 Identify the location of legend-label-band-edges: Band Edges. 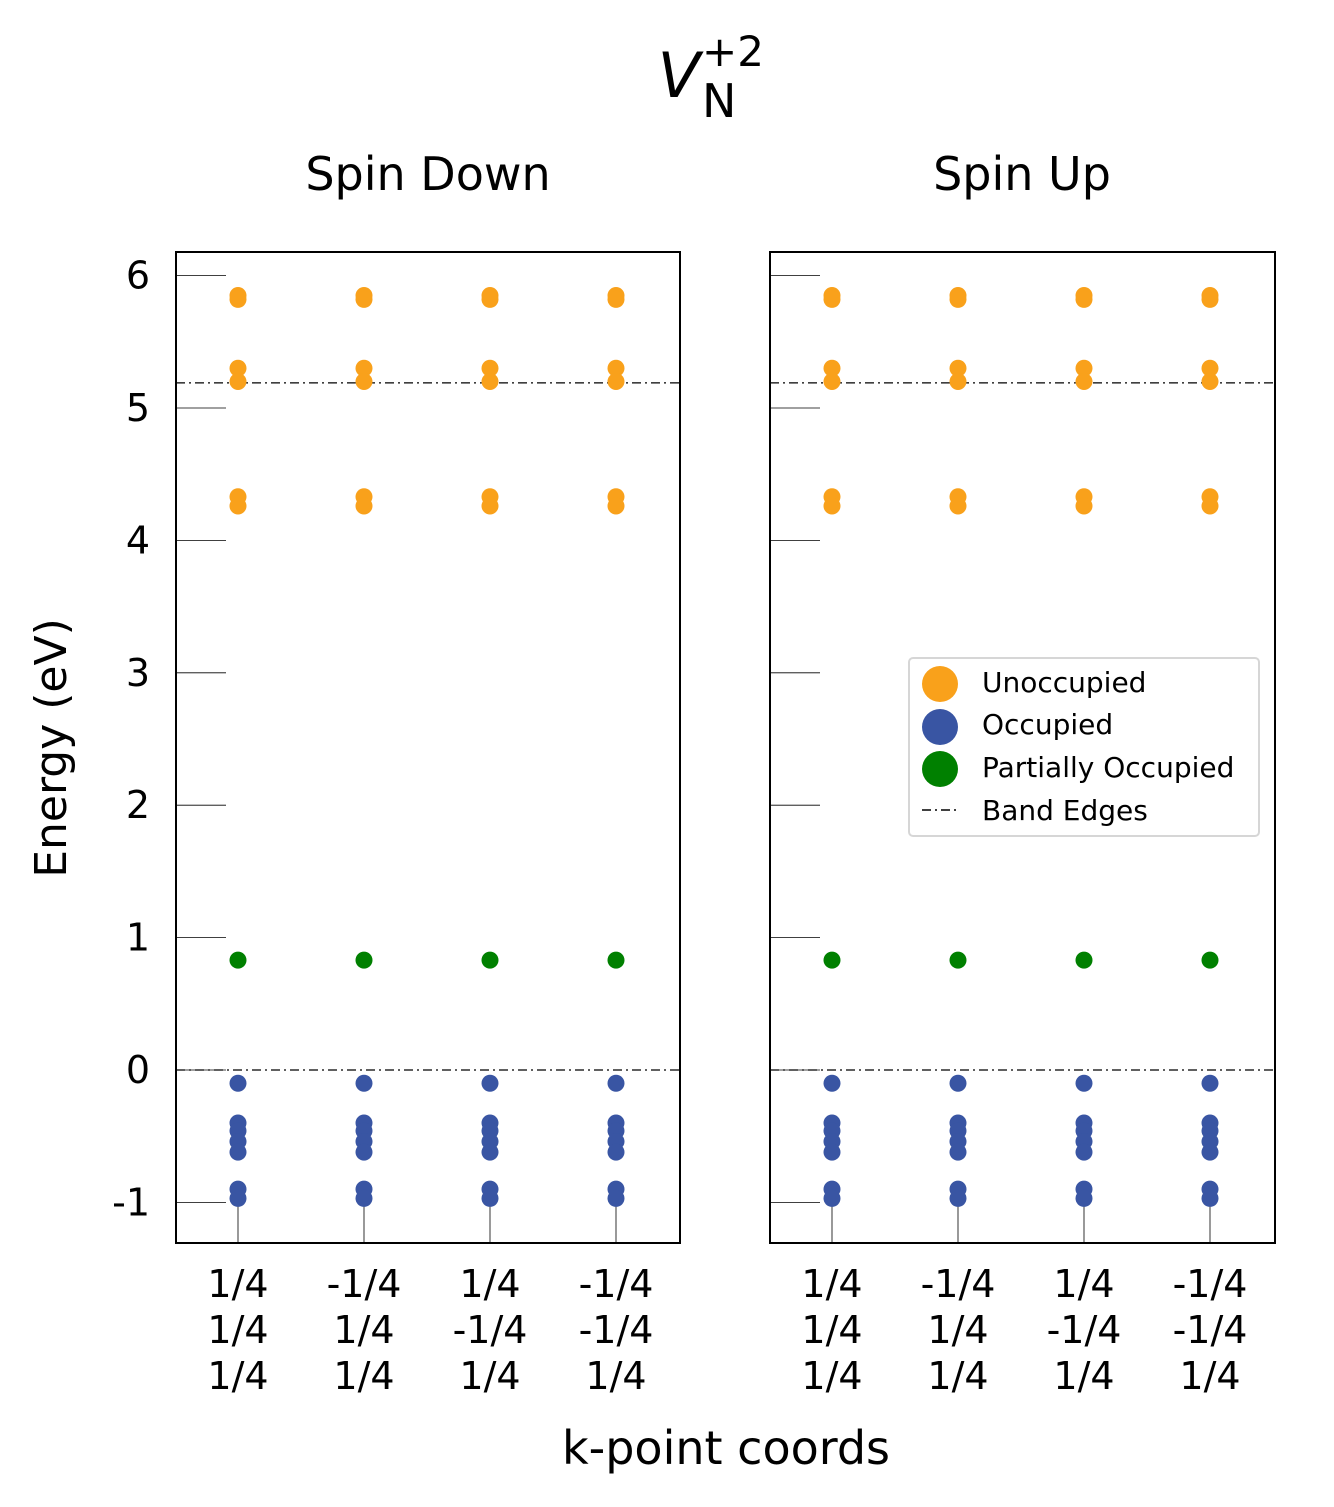
(1065, 810).